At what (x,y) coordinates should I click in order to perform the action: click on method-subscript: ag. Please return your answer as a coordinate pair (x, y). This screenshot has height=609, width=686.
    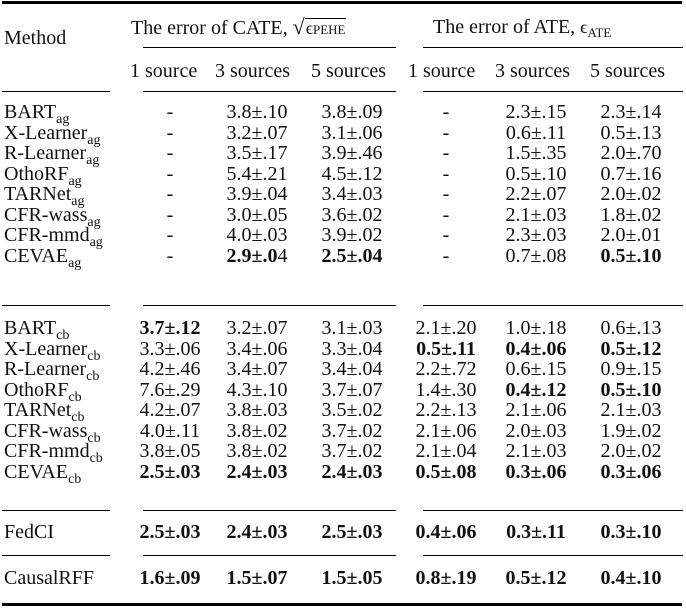
    Looking at the image, I should click on (75, 181).